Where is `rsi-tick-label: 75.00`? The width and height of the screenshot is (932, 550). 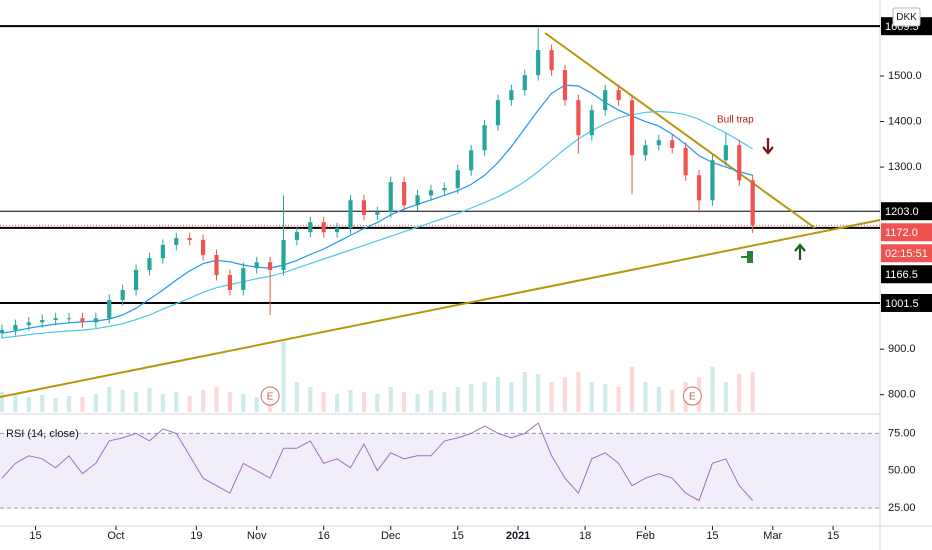 rsi-tick-label: 75.00 is located at coordinates (902, 433).